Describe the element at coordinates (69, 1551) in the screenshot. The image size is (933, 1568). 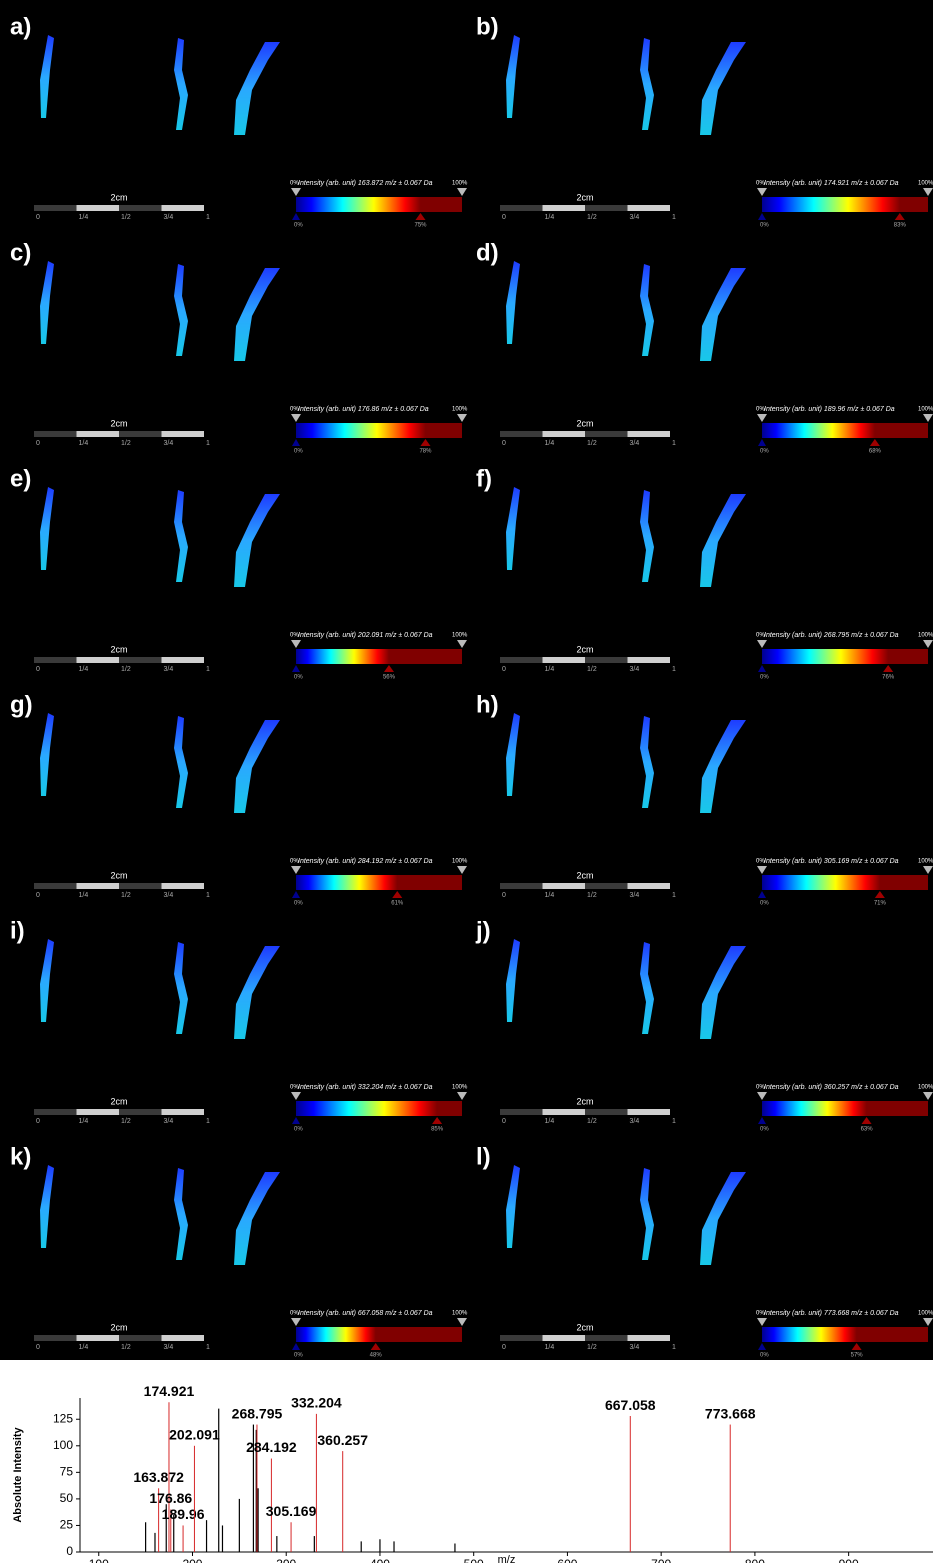
I see `y-tick-label: 0` at that location.